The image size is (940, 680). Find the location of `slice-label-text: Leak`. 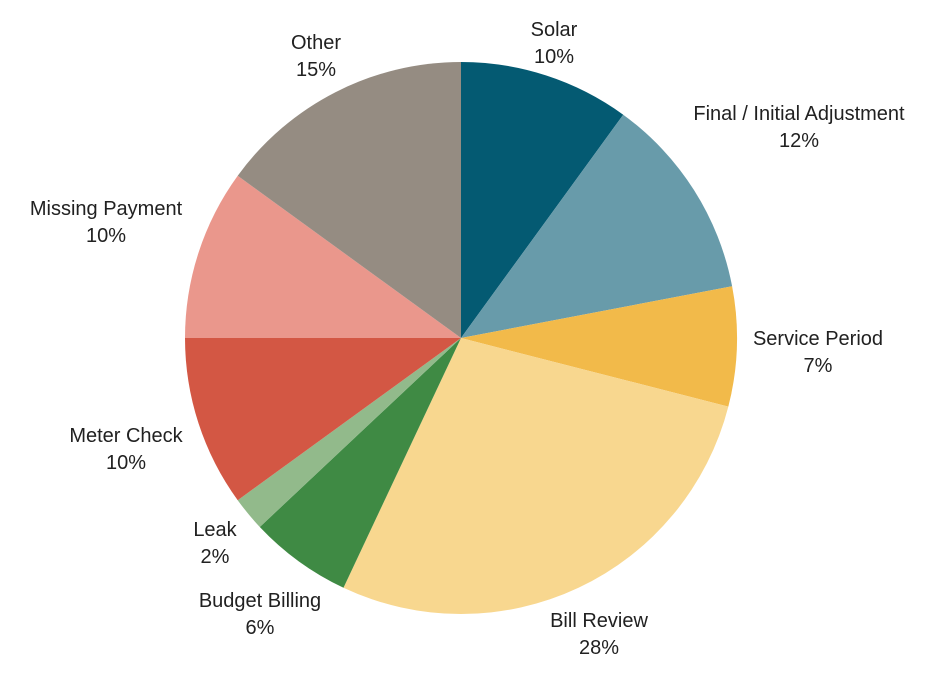

slice-label-text: Leak is located at coordinates (215, 530).